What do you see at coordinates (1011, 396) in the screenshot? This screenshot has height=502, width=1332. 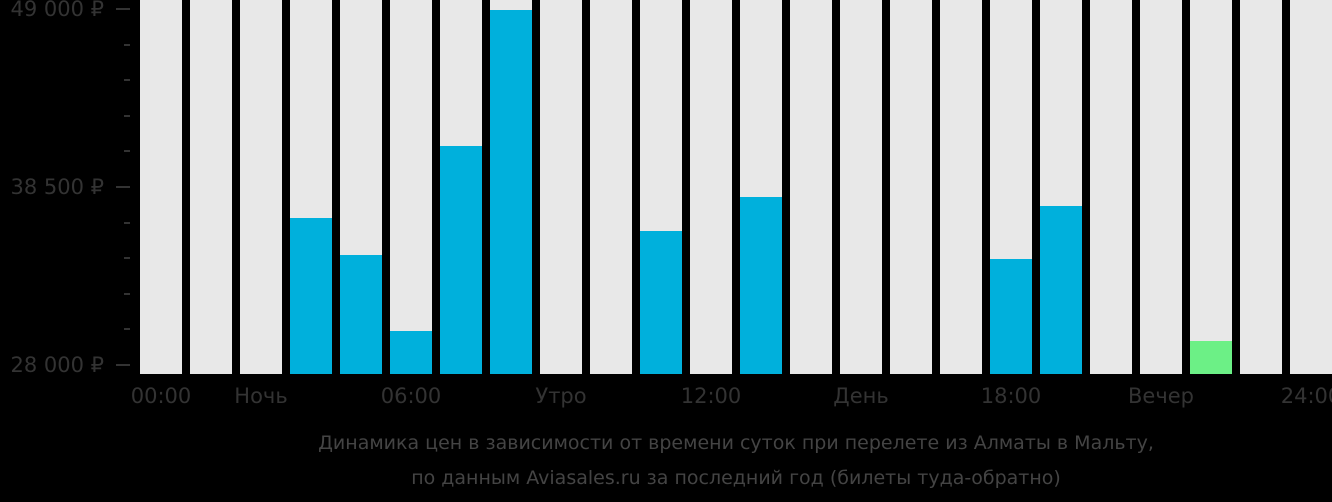 I see `x-tick-label: 18:00` at bounding box center [1011, 396].